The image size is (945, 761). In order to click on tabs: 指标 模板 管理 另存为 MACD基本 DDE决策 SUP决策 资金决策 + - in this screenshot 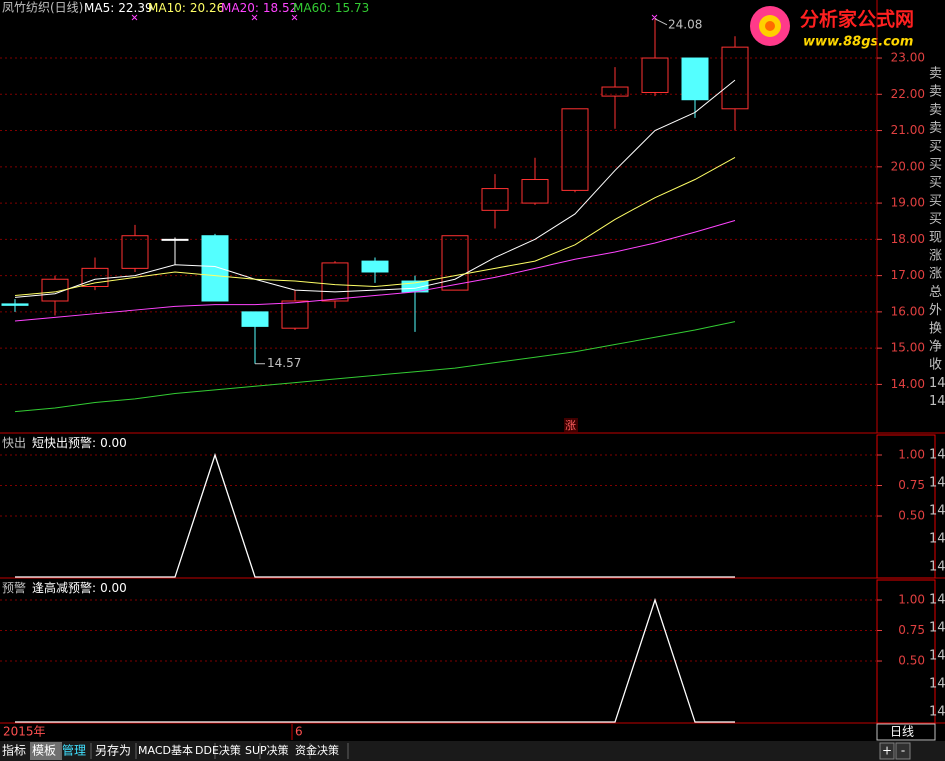, I will do `click(456, 751)`.